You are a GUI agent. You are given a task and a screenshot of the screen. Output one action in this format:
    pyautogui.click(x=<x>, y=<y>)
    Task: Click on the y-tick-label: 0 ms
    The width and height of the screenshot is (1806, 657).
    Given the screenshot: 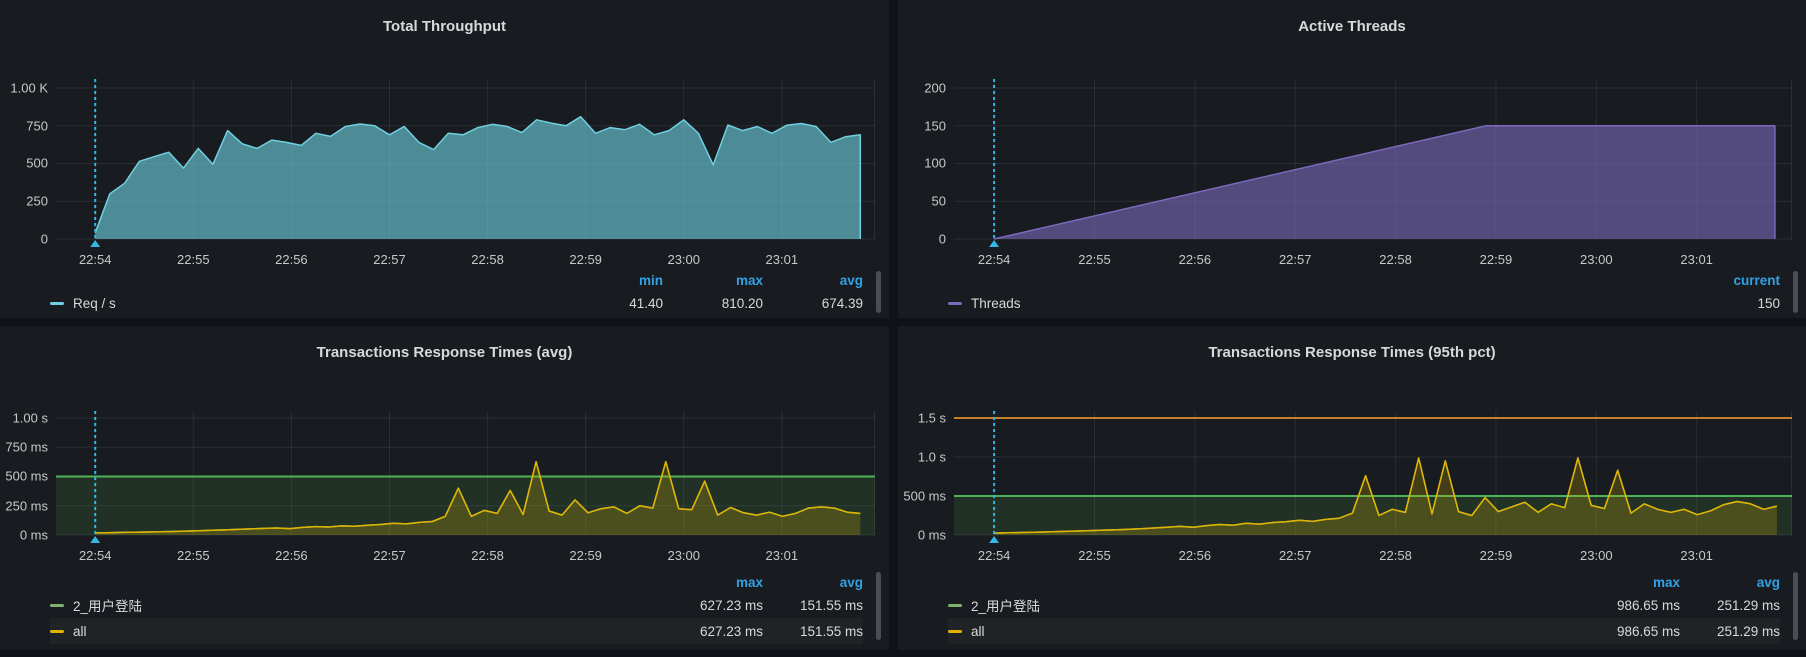 What is the action you would take?
    pyautogui.click(x=931, y=535)
    